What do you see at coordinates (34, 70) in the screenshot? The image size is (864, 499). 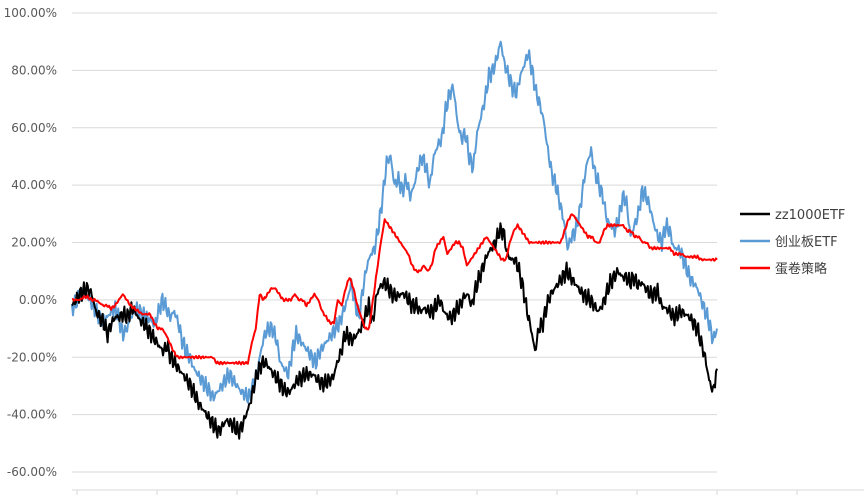 I see `y-tick-label: 80.00%` at bounding box center [34, 70].